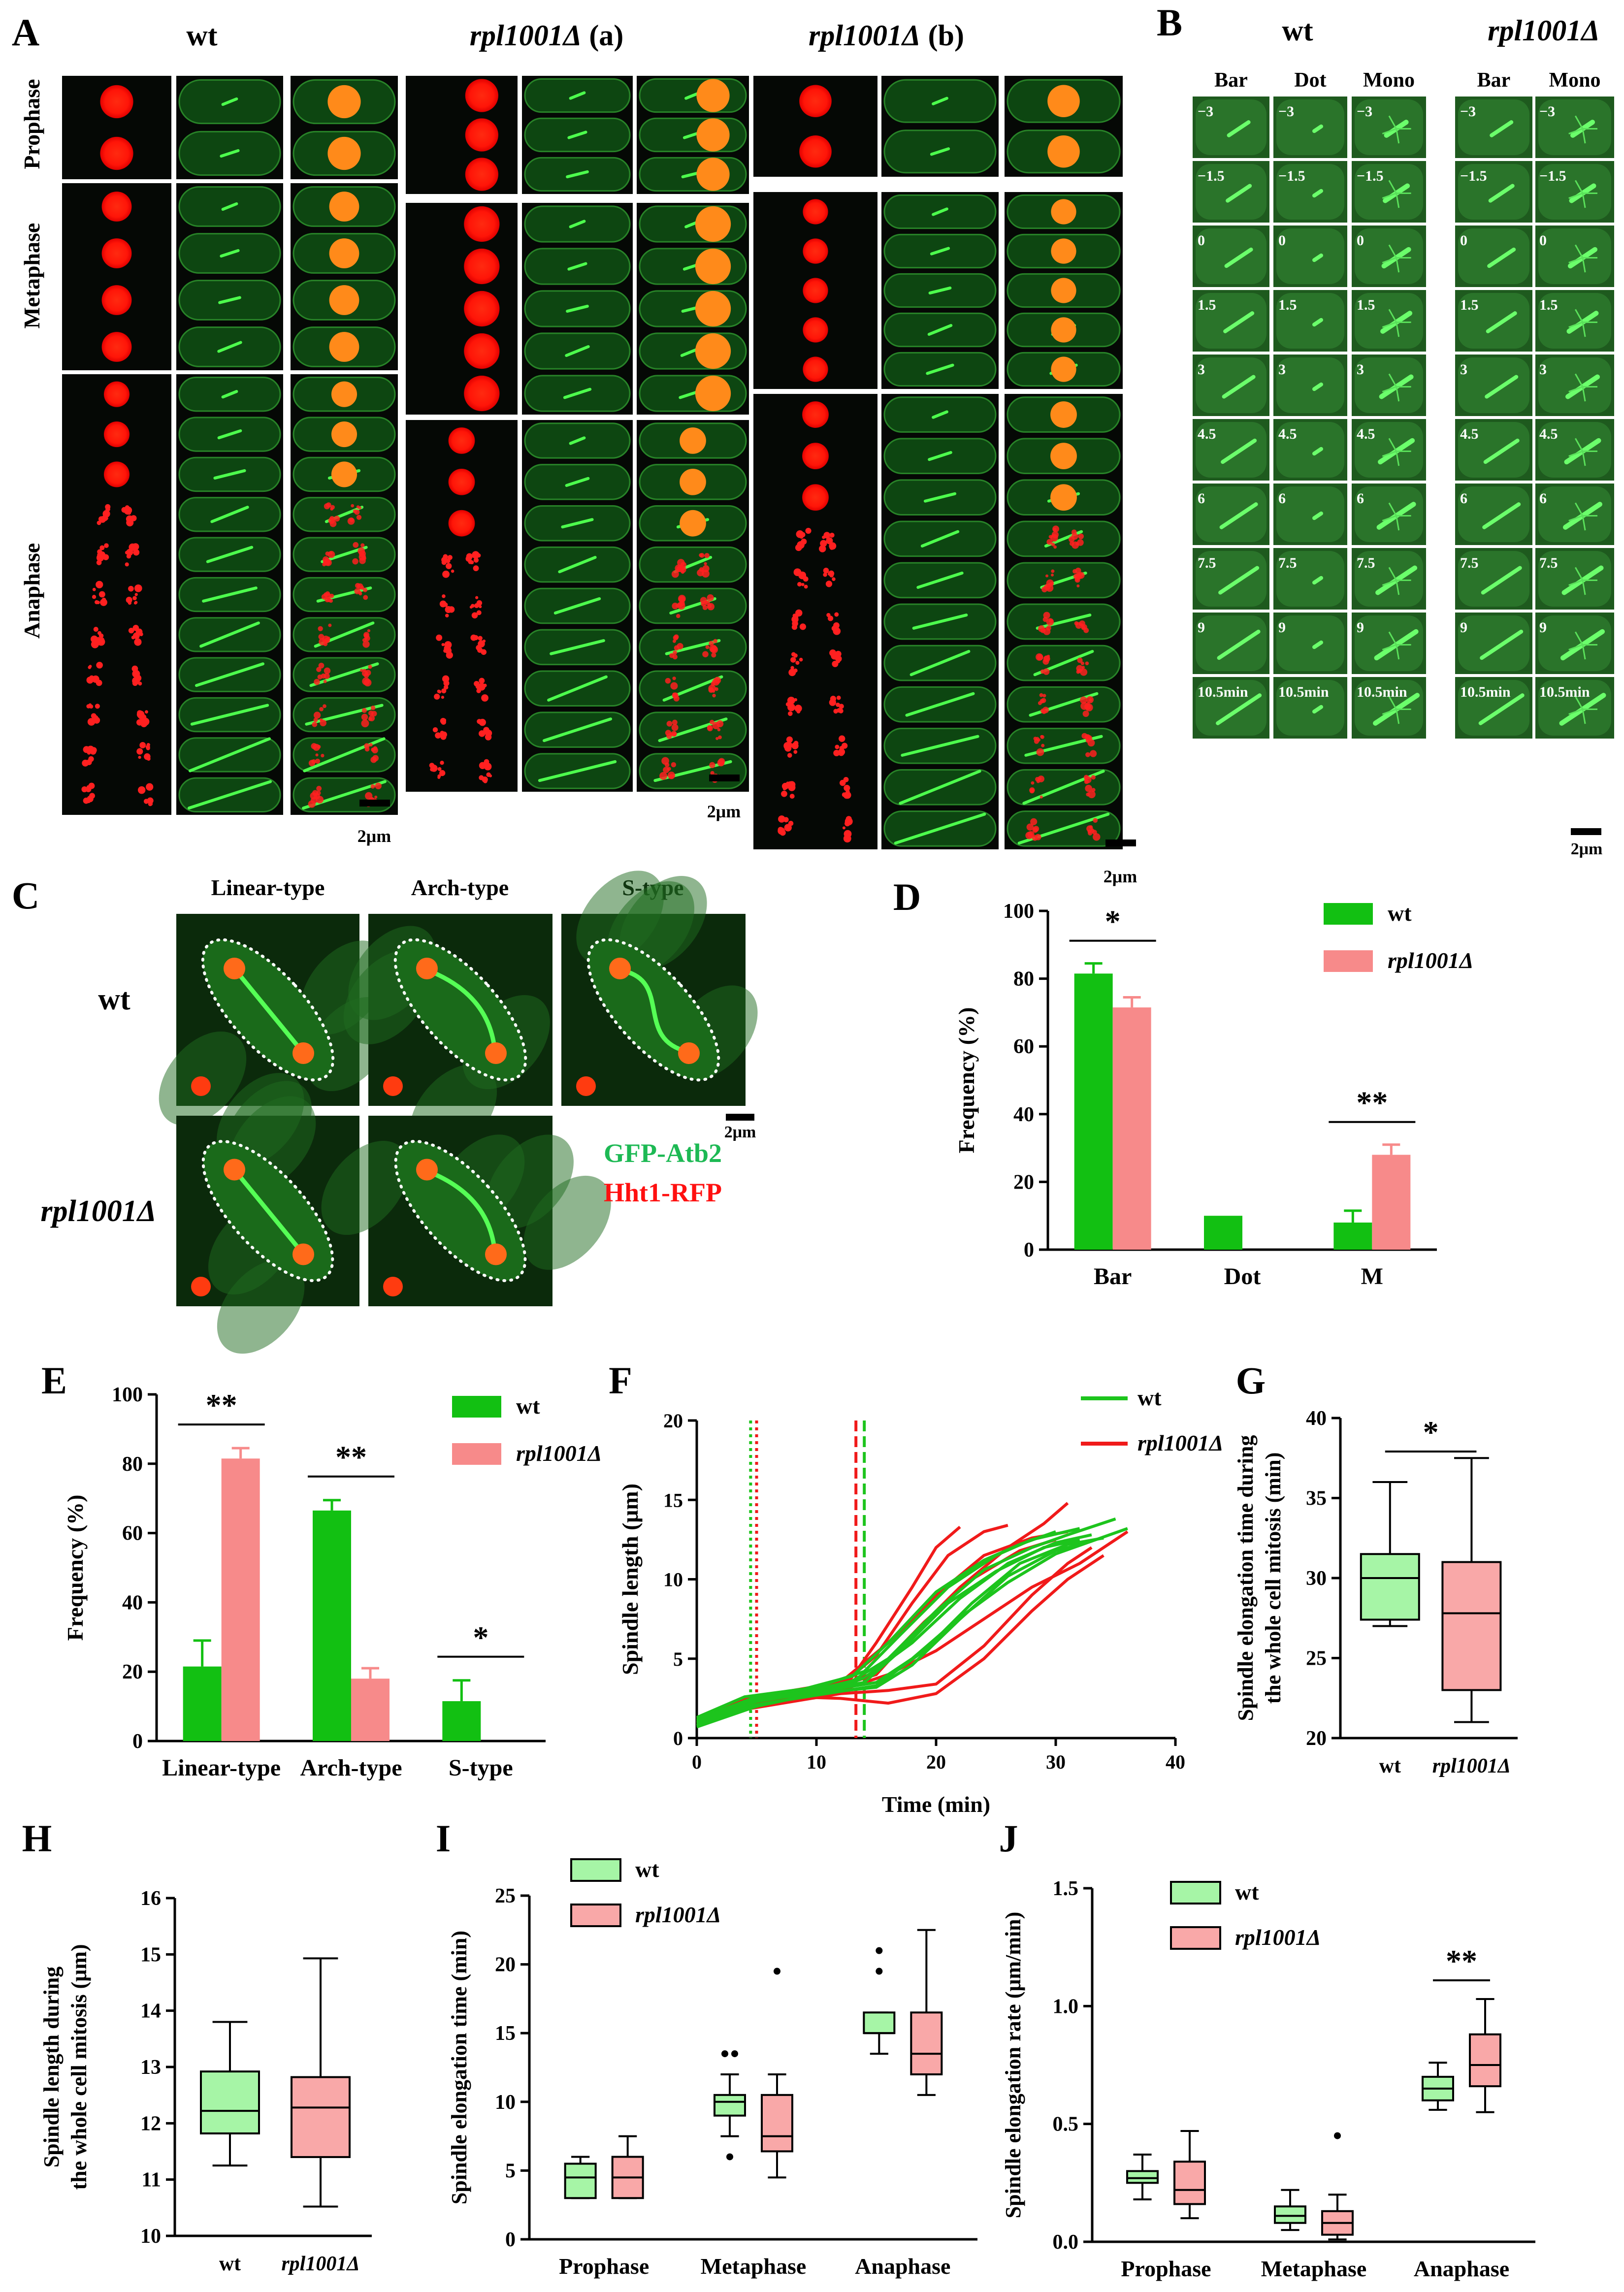  Describe the element at coordinates (578, 309) in the screenshot. I see `panel-a-mut-a-phase1-green` at that location.